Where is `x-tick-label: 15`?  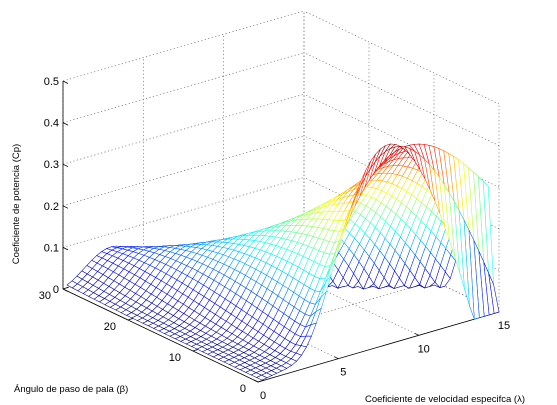 x-tick-label: 15 is located at coordinates (504, 326).